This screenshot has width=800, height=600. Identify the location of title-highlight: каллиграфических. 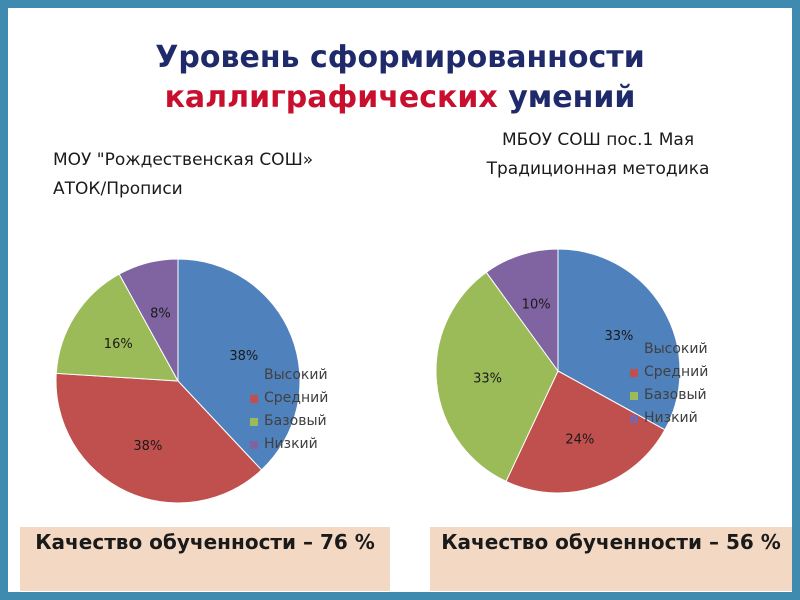
(331, 97).